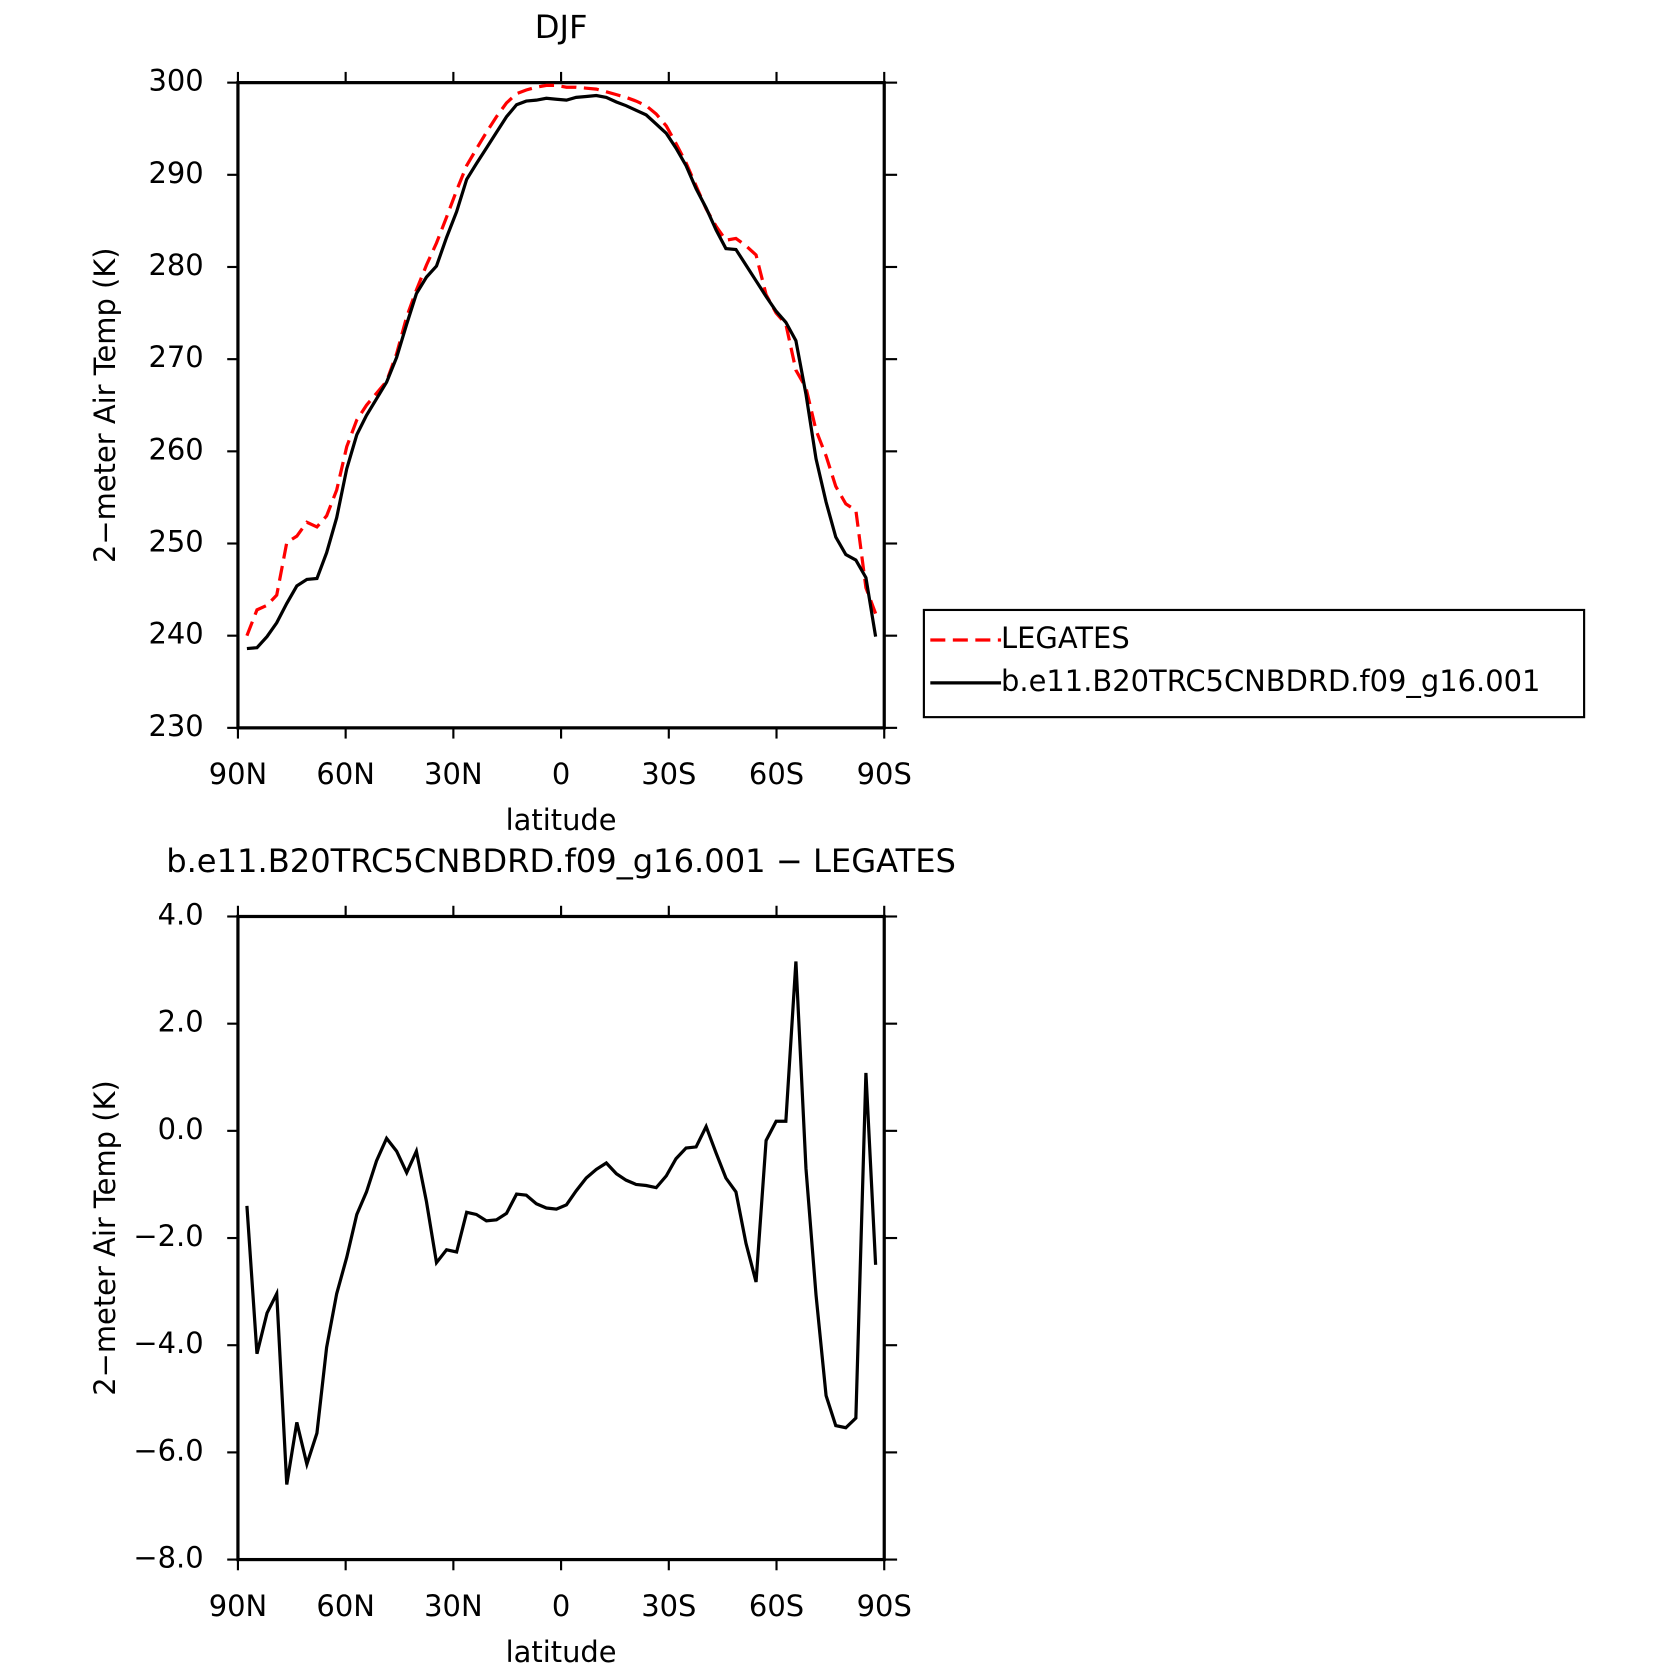  I want to click on y-tick-label: −2.0, so click(168, 1236).